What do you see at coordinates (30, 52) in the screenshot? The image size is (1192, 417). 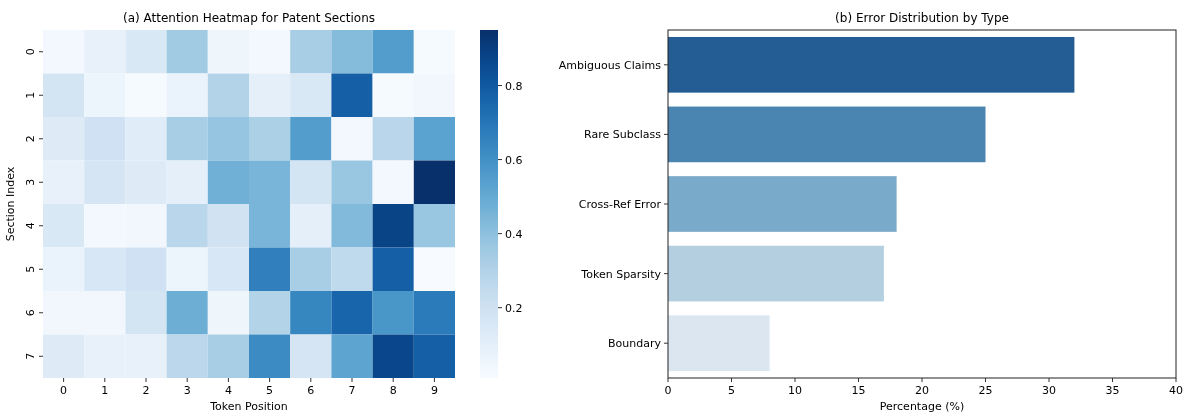 I see `y-tick-label: 0` at bounding box center [30, 52].